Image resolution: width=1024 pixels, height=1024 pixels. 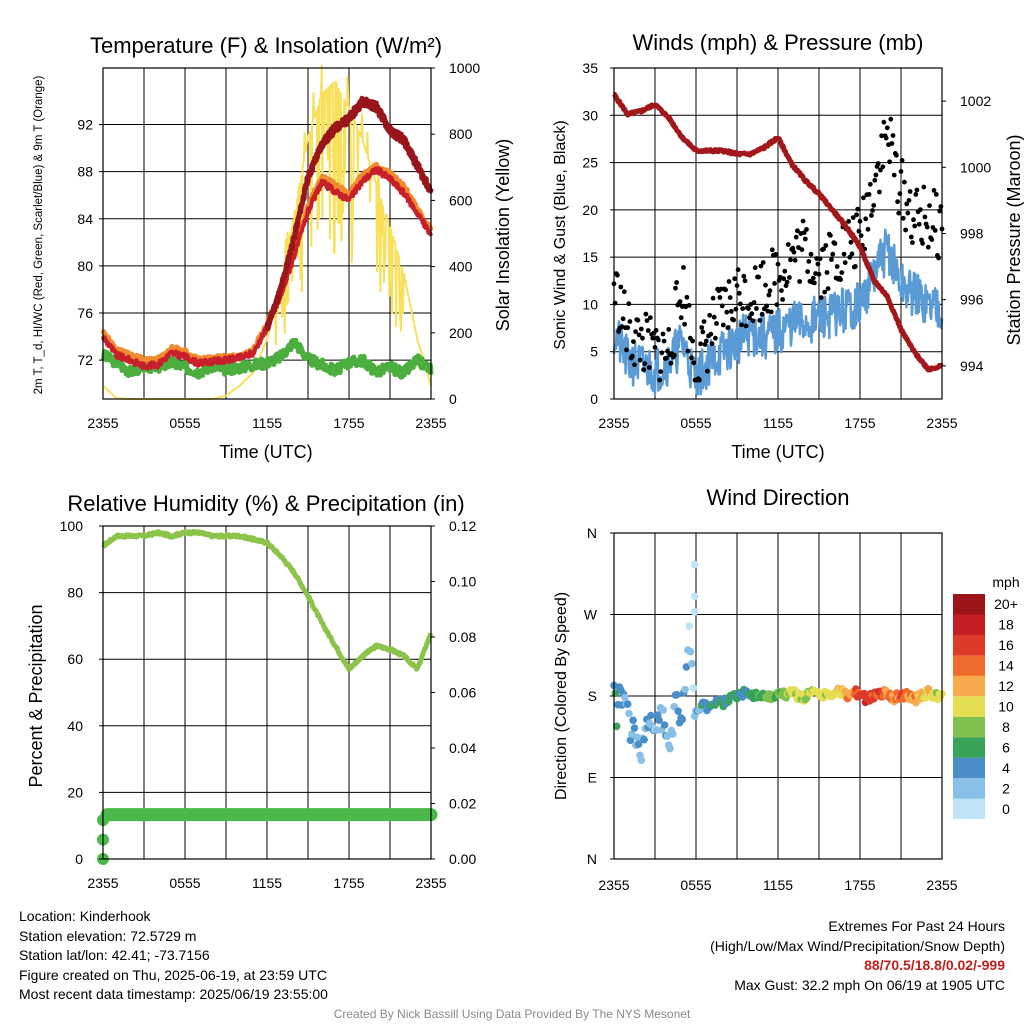 I want to click on colorbar-label: 2, so click(x=1006, y=788).